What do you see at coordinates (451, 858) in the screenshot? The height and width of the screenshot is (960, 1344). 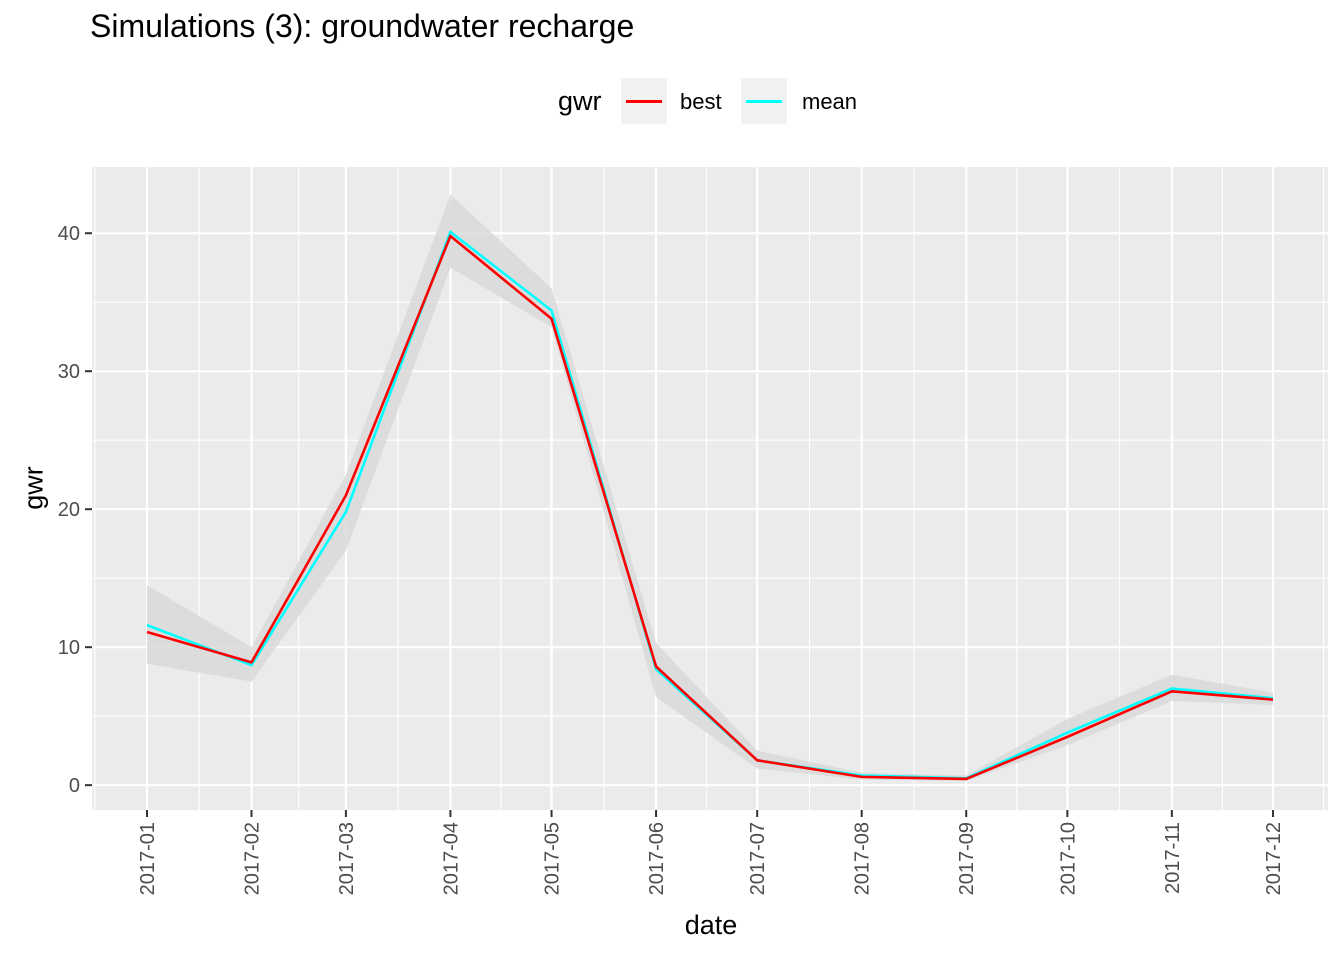 I see `x-tick-label: 2017-04` at bounding box center [451, 858].